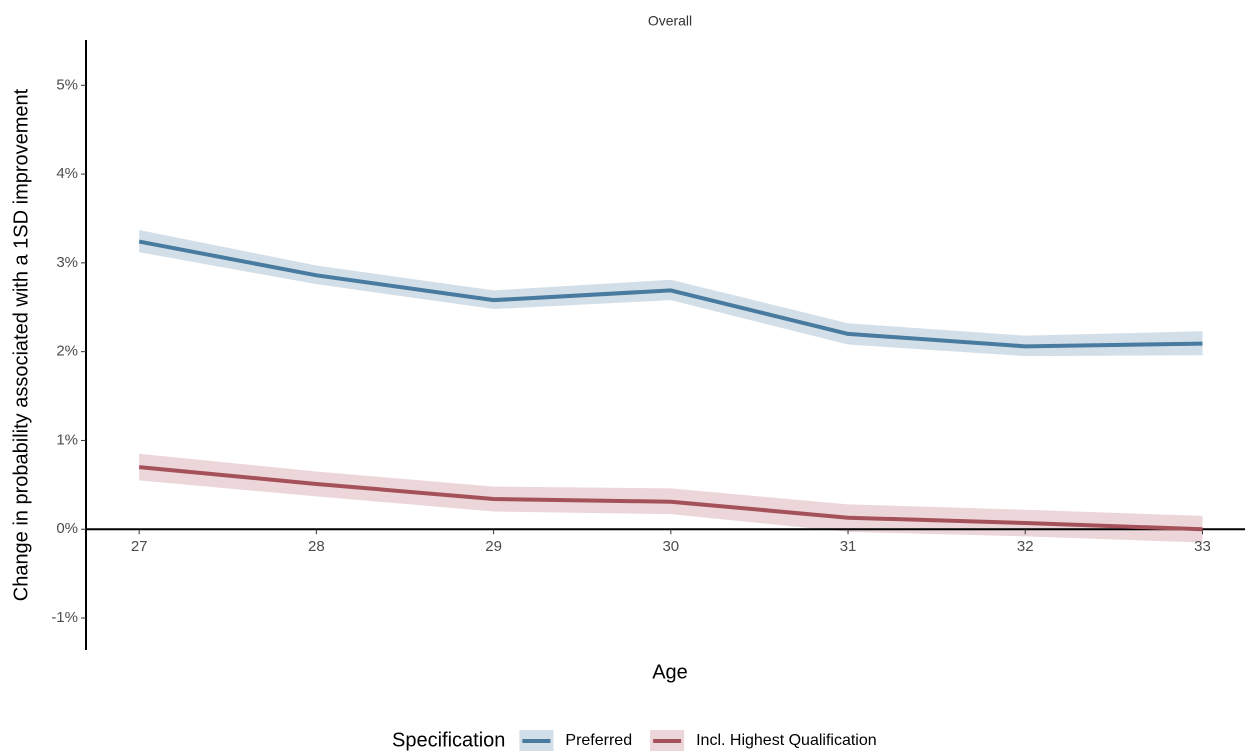  Describe the element at coordinates (670, 21) in the screenshot. I see `chart-title: Overall` at that location.